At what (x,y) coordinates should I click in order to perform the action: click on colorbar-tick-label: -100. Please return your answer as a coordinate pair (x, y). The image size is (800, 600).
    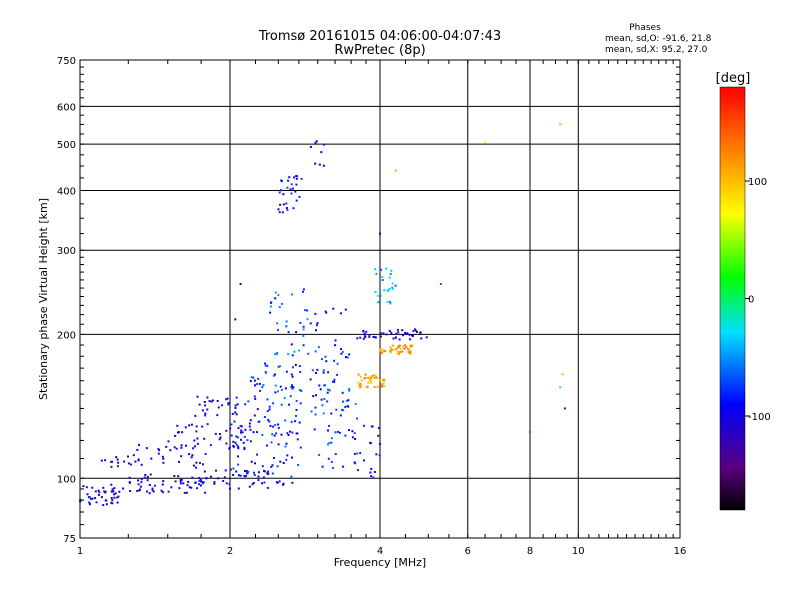
    Looking at the image, I should click on (759, 417).